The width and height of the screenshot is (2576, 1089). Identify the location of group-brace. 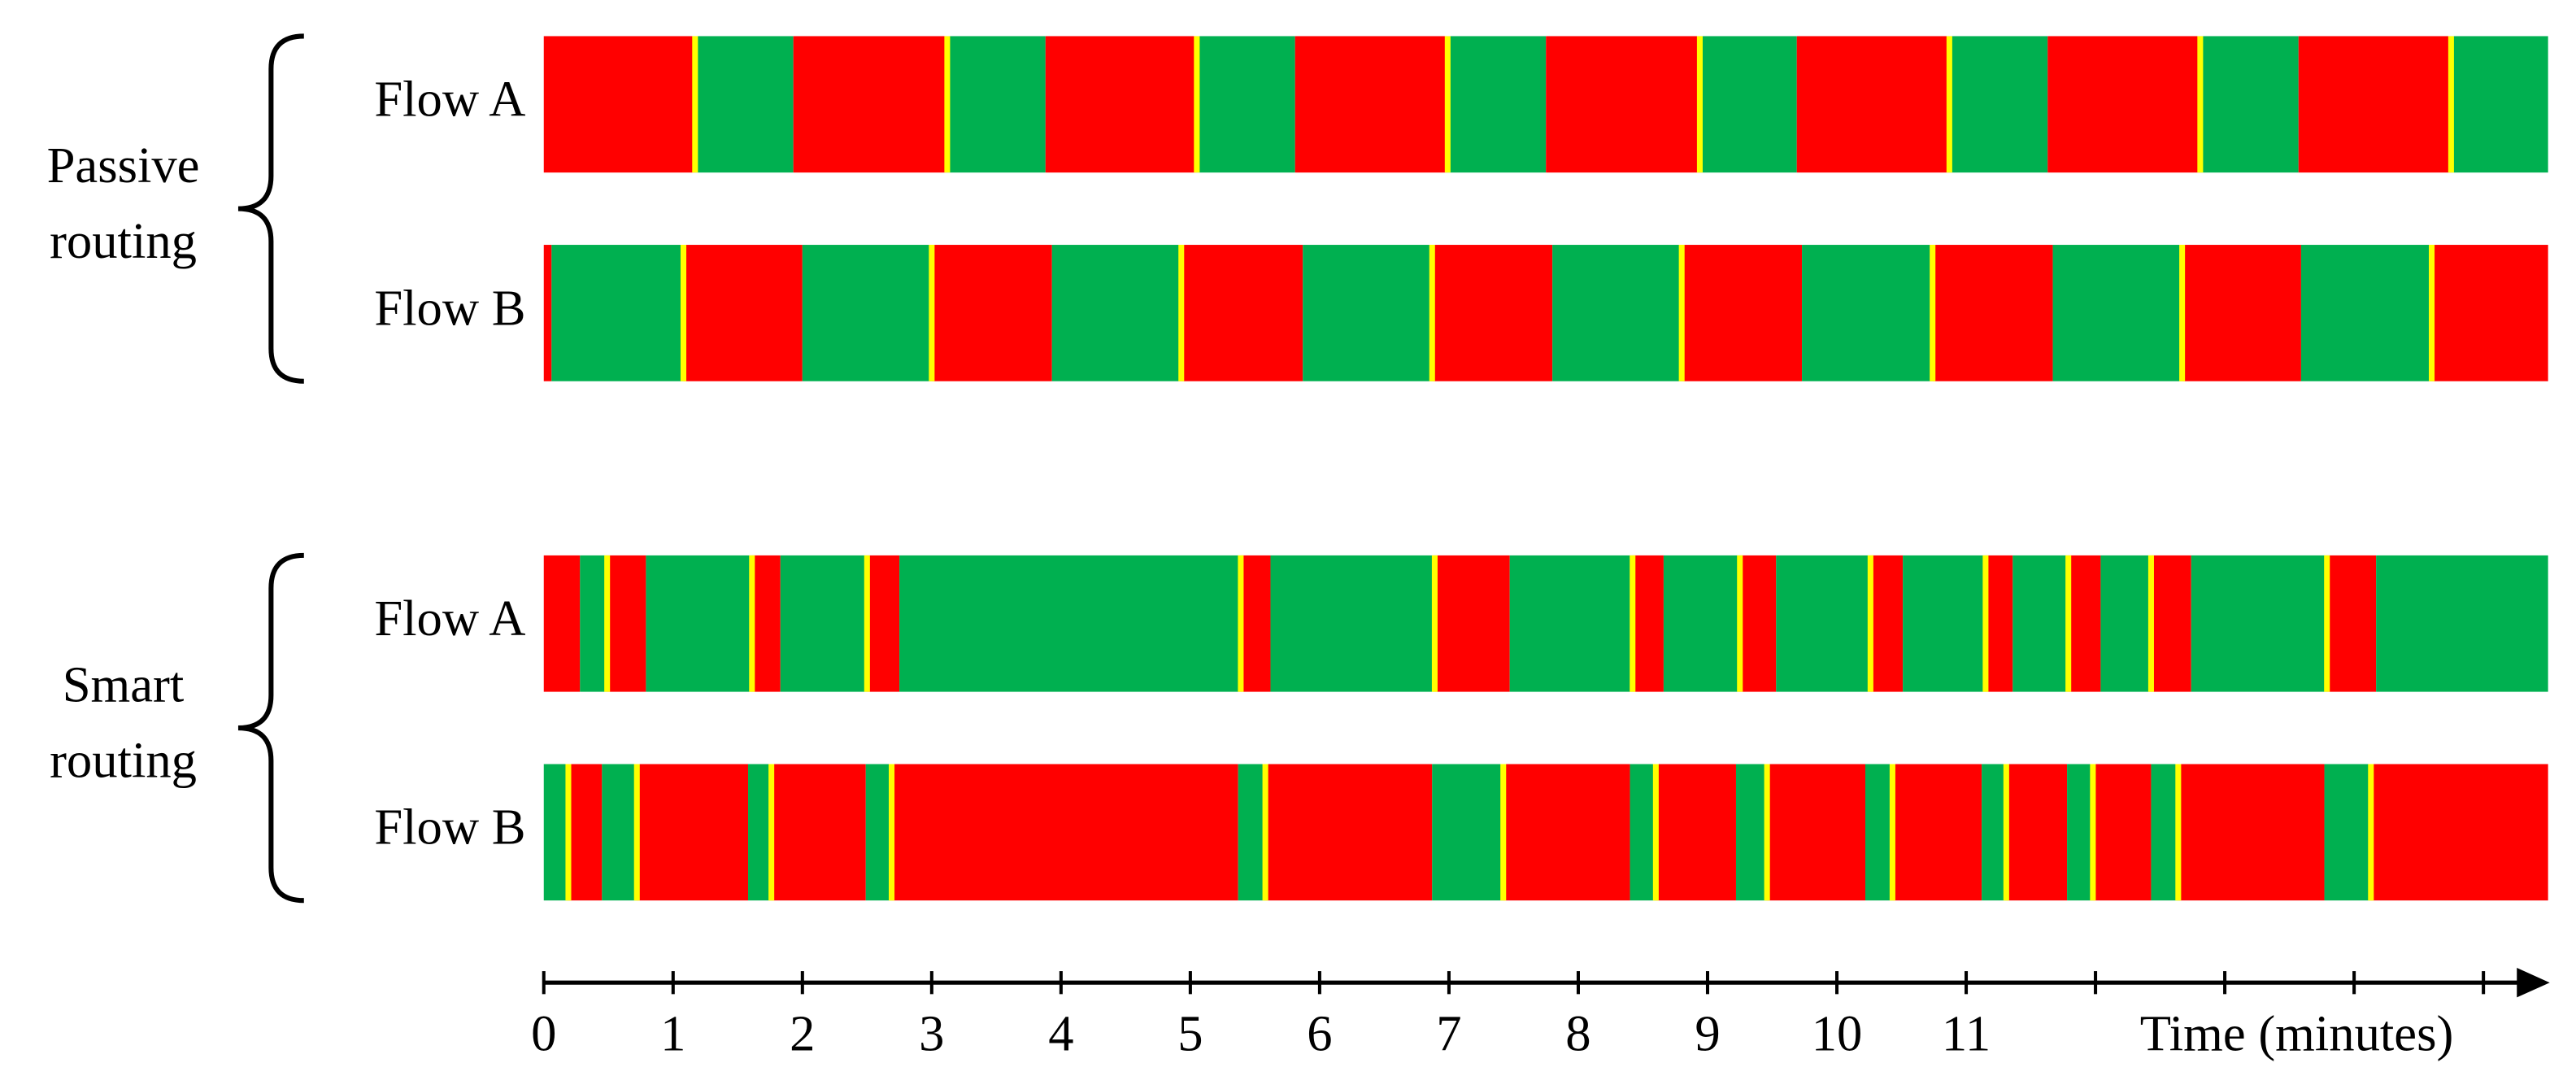
(271, 208).